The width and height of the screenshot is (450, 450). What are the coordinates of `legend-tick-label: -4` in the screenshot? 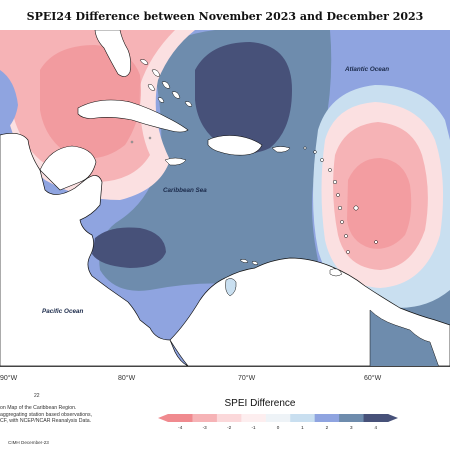 It's located at (180, 427).